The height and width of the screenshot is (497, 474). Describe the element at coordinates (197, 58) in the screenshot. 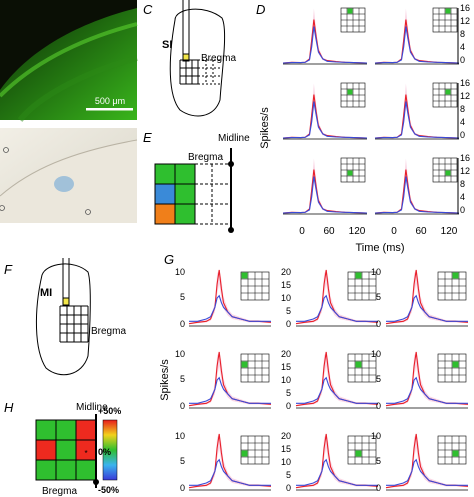

I see `brain-diagram-c` at that location.